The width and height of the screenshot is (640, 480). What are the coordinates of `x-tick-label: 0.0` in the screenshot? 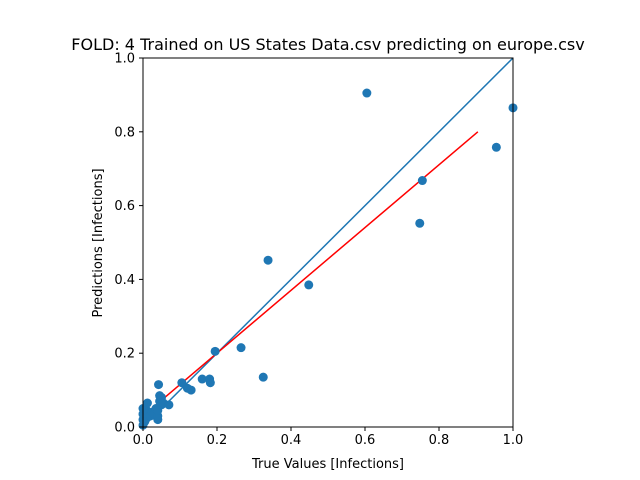 It's located at (143, 440).